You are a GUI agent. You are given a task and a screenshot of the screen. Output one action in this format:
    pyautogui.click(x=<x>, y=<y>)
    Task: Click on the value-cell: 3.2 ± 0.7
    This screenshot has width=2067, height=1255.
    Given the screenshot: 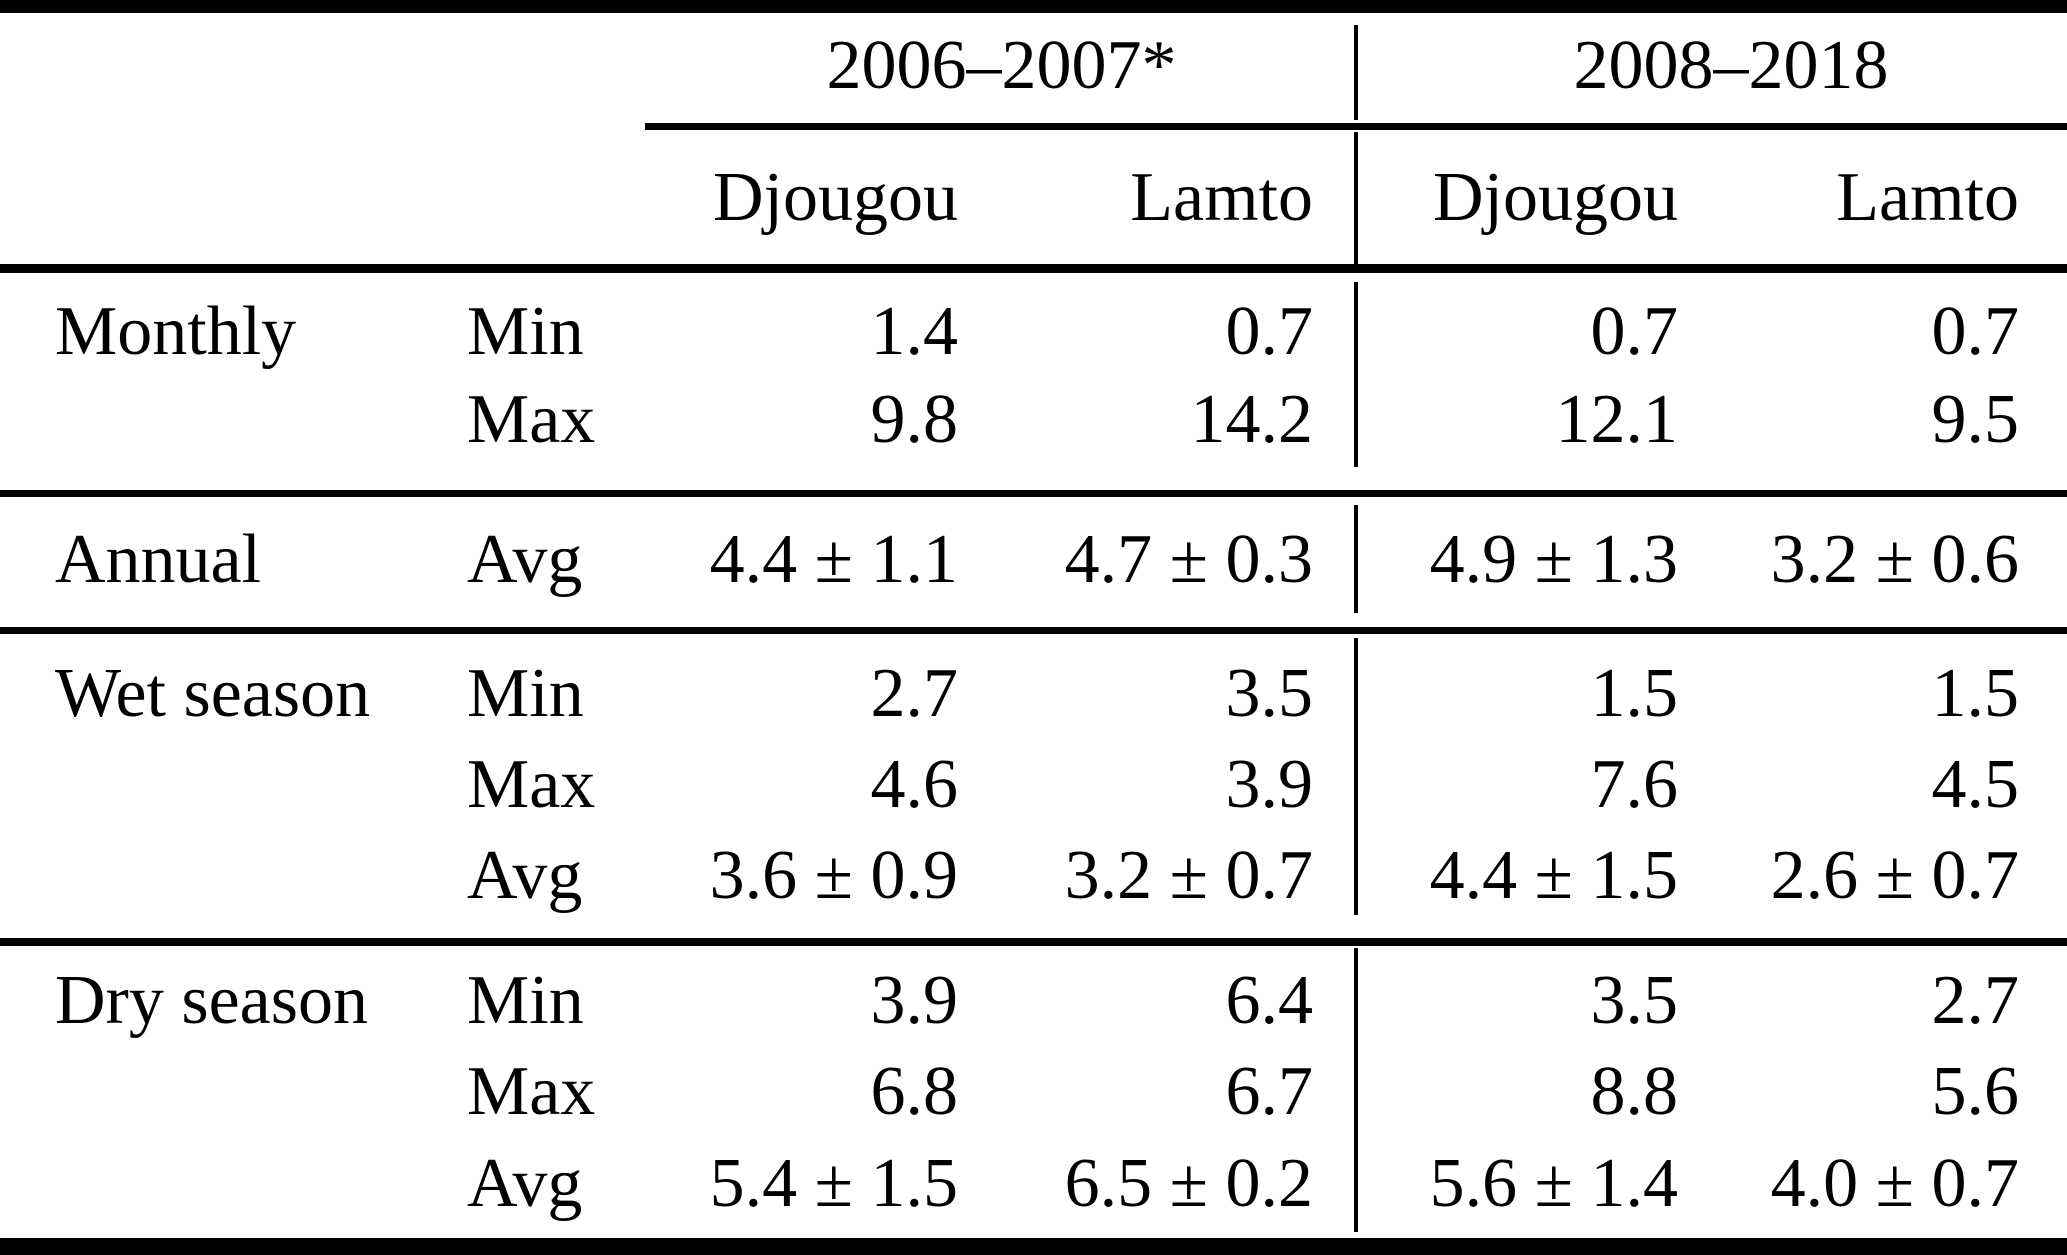 What is the action you would take?
    pyautogui.click(x=1188, y=875)
    